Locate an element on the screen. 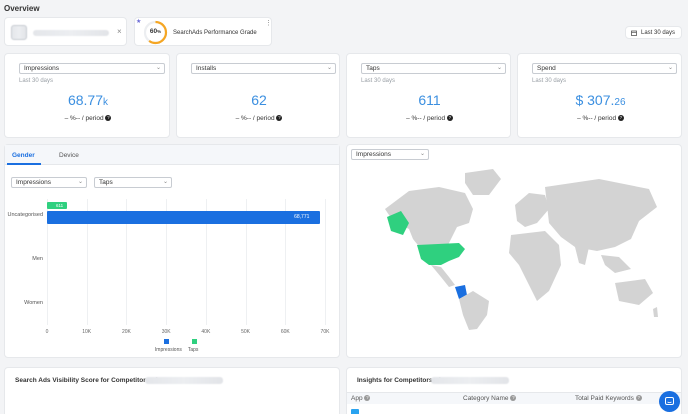 The image size is (688, 414). southeast-asia is located at coordinates (616, 264).